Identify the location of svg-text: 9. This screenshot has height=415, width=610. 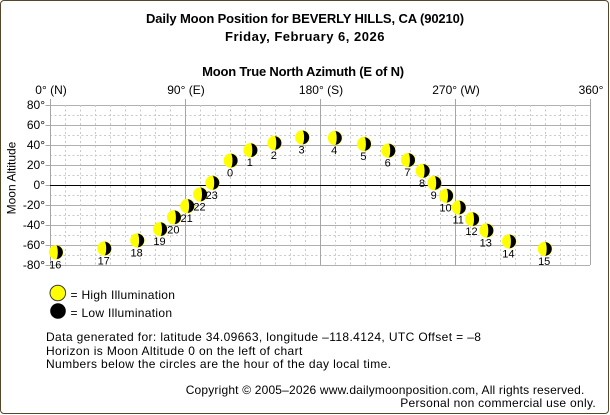
(434, 196).